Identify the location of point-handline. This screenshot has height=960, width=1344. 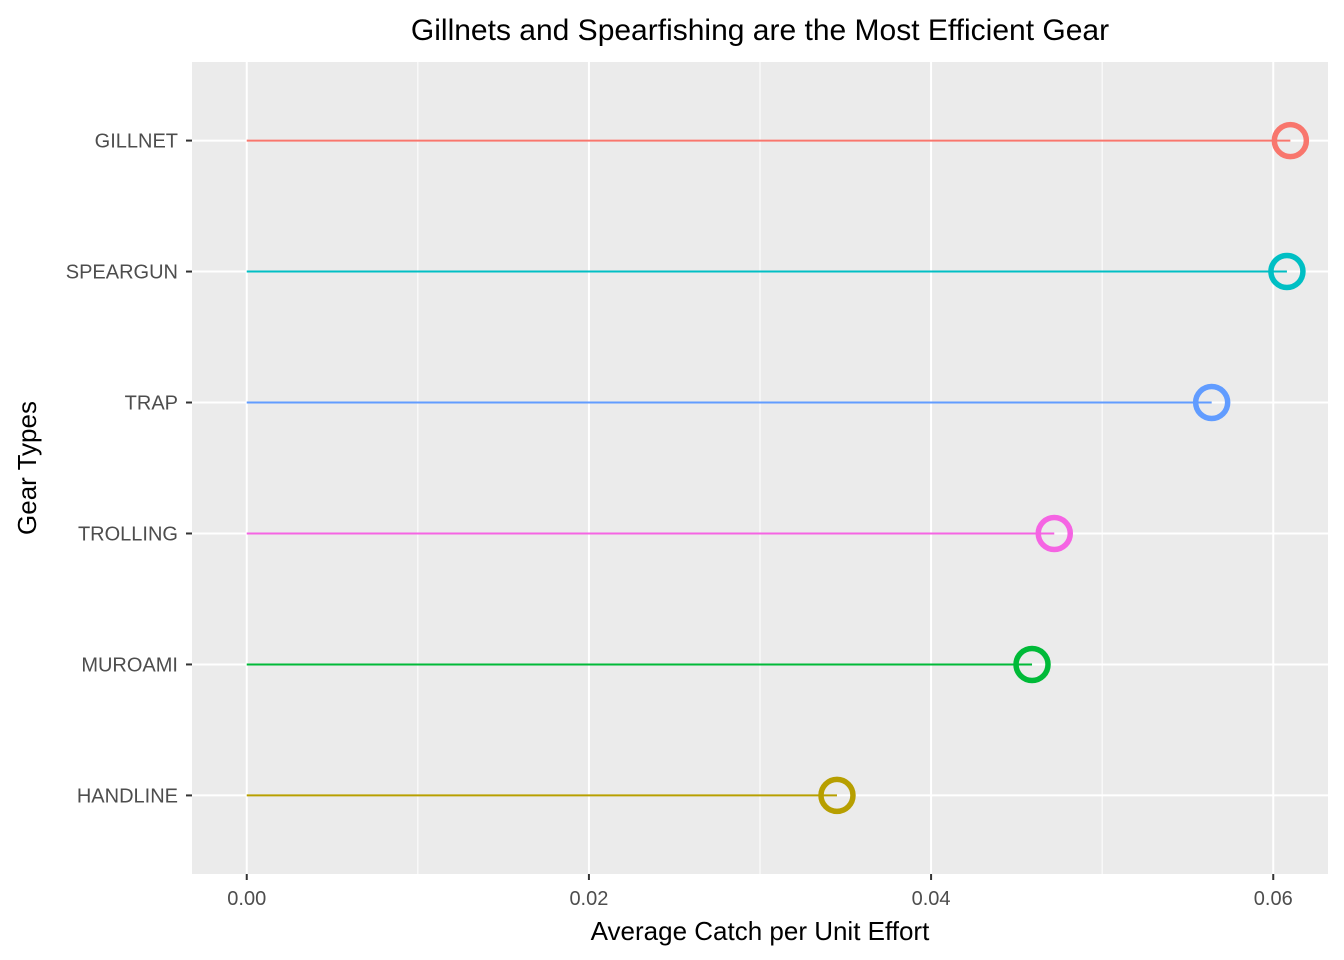
(837, 795).